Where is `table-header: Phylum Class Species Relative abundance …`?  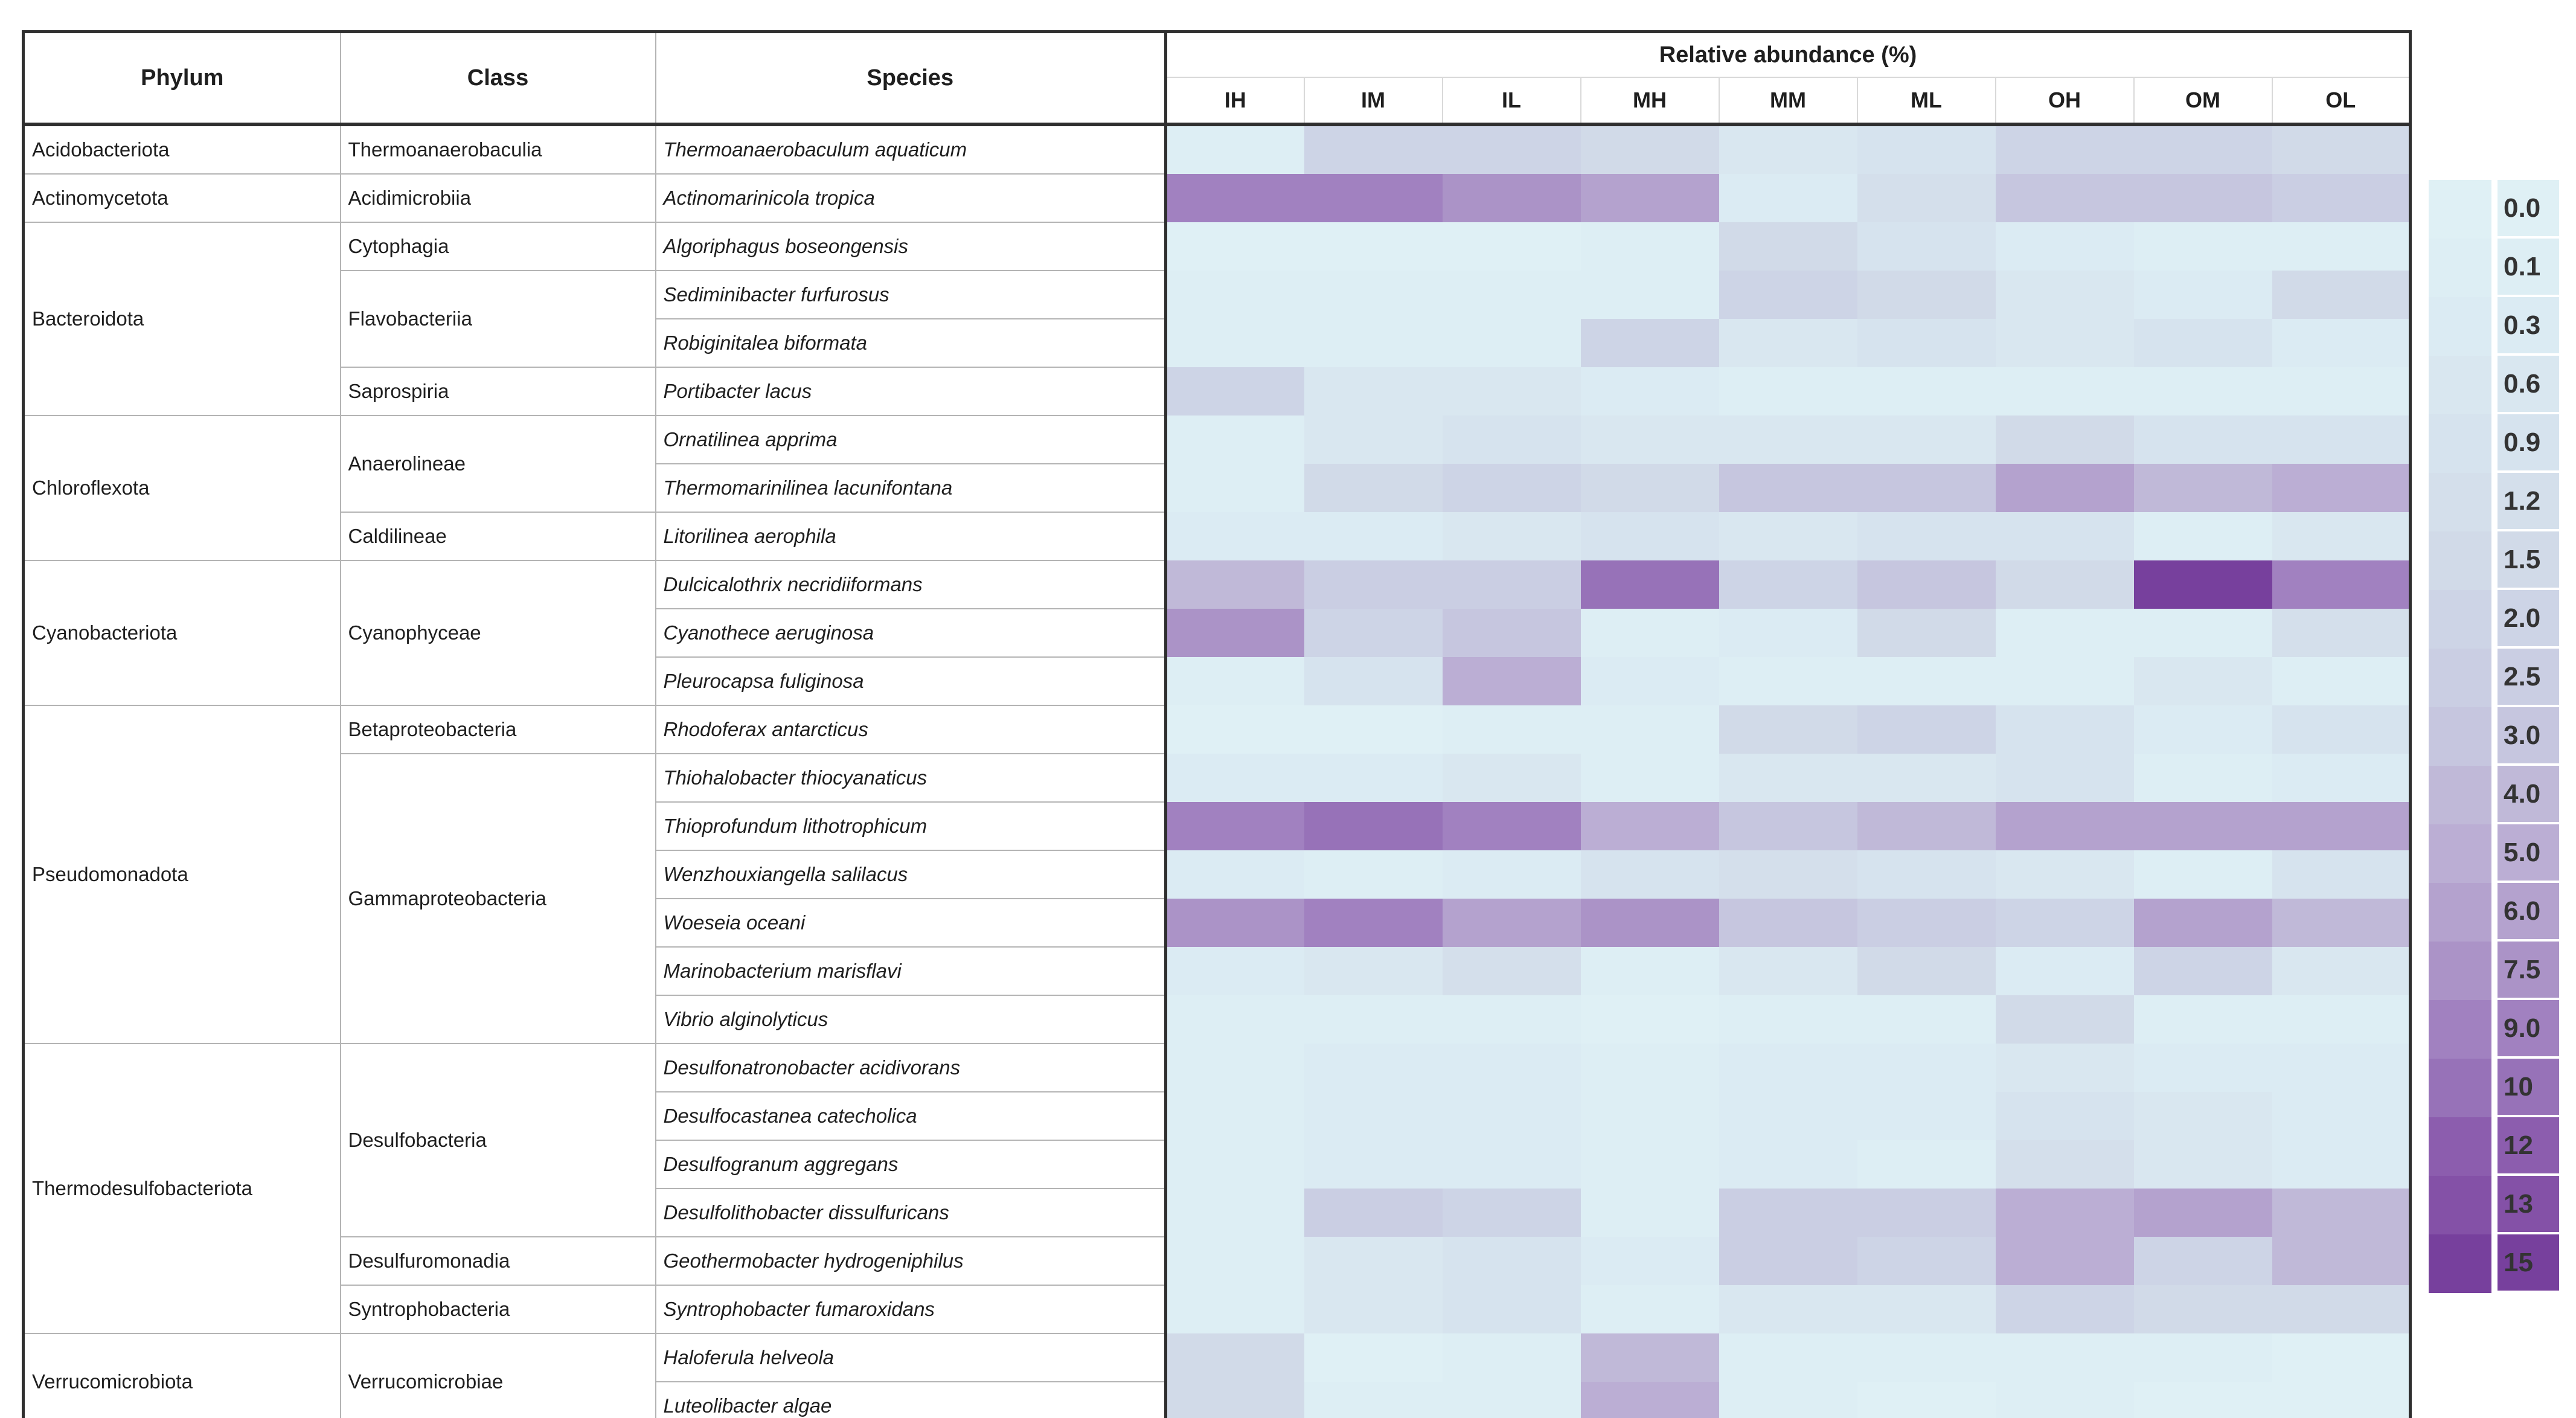
table-header: Phylum Class Species Relative abundance … is located at coordinates (1217, 77).